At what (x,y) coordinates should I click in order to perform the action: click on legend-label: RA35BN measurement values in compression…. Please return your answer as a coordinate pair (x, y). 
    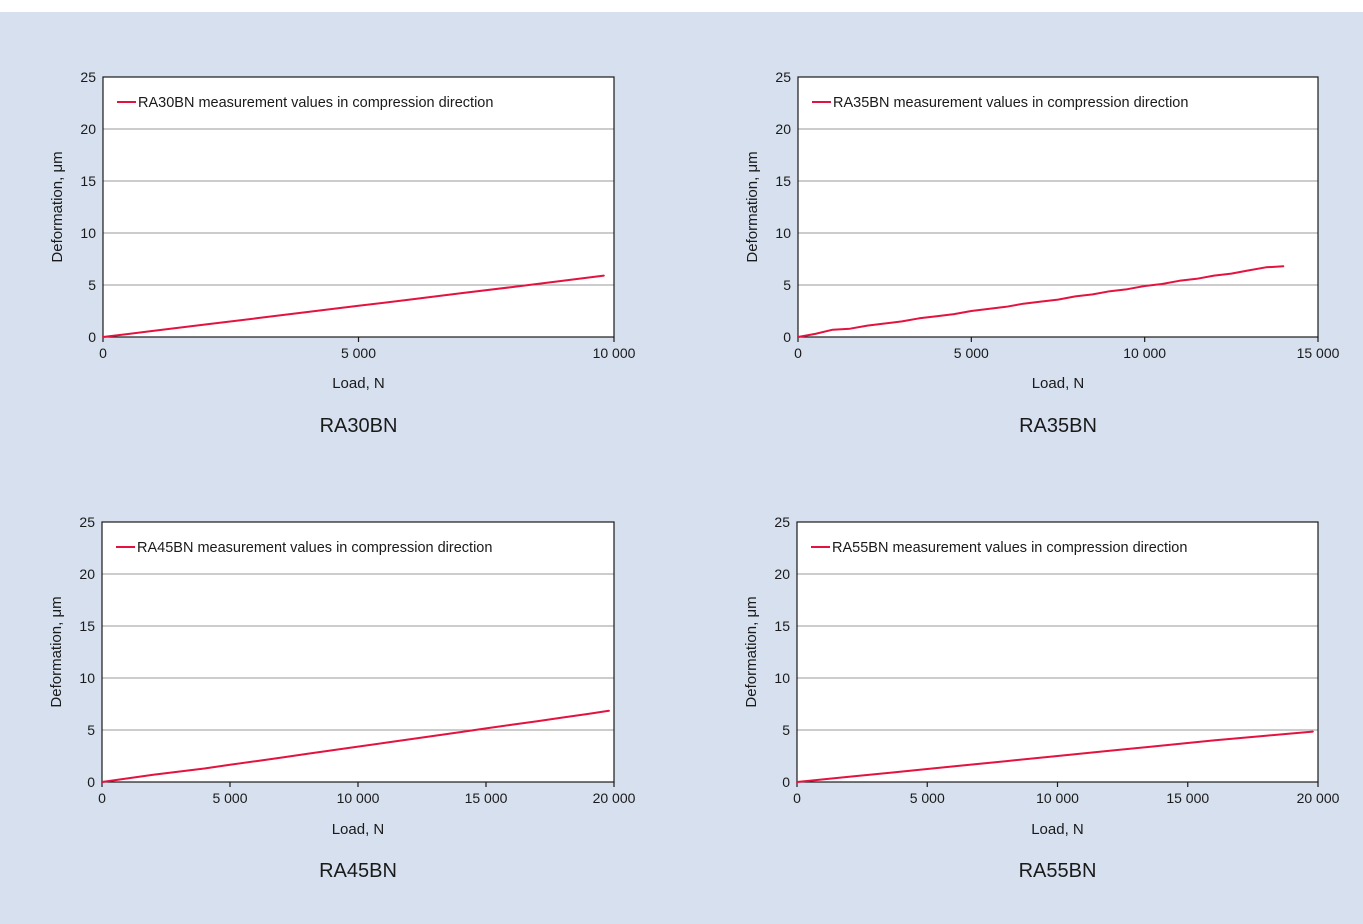
    Looking at the image, I should click on (1010, 103).